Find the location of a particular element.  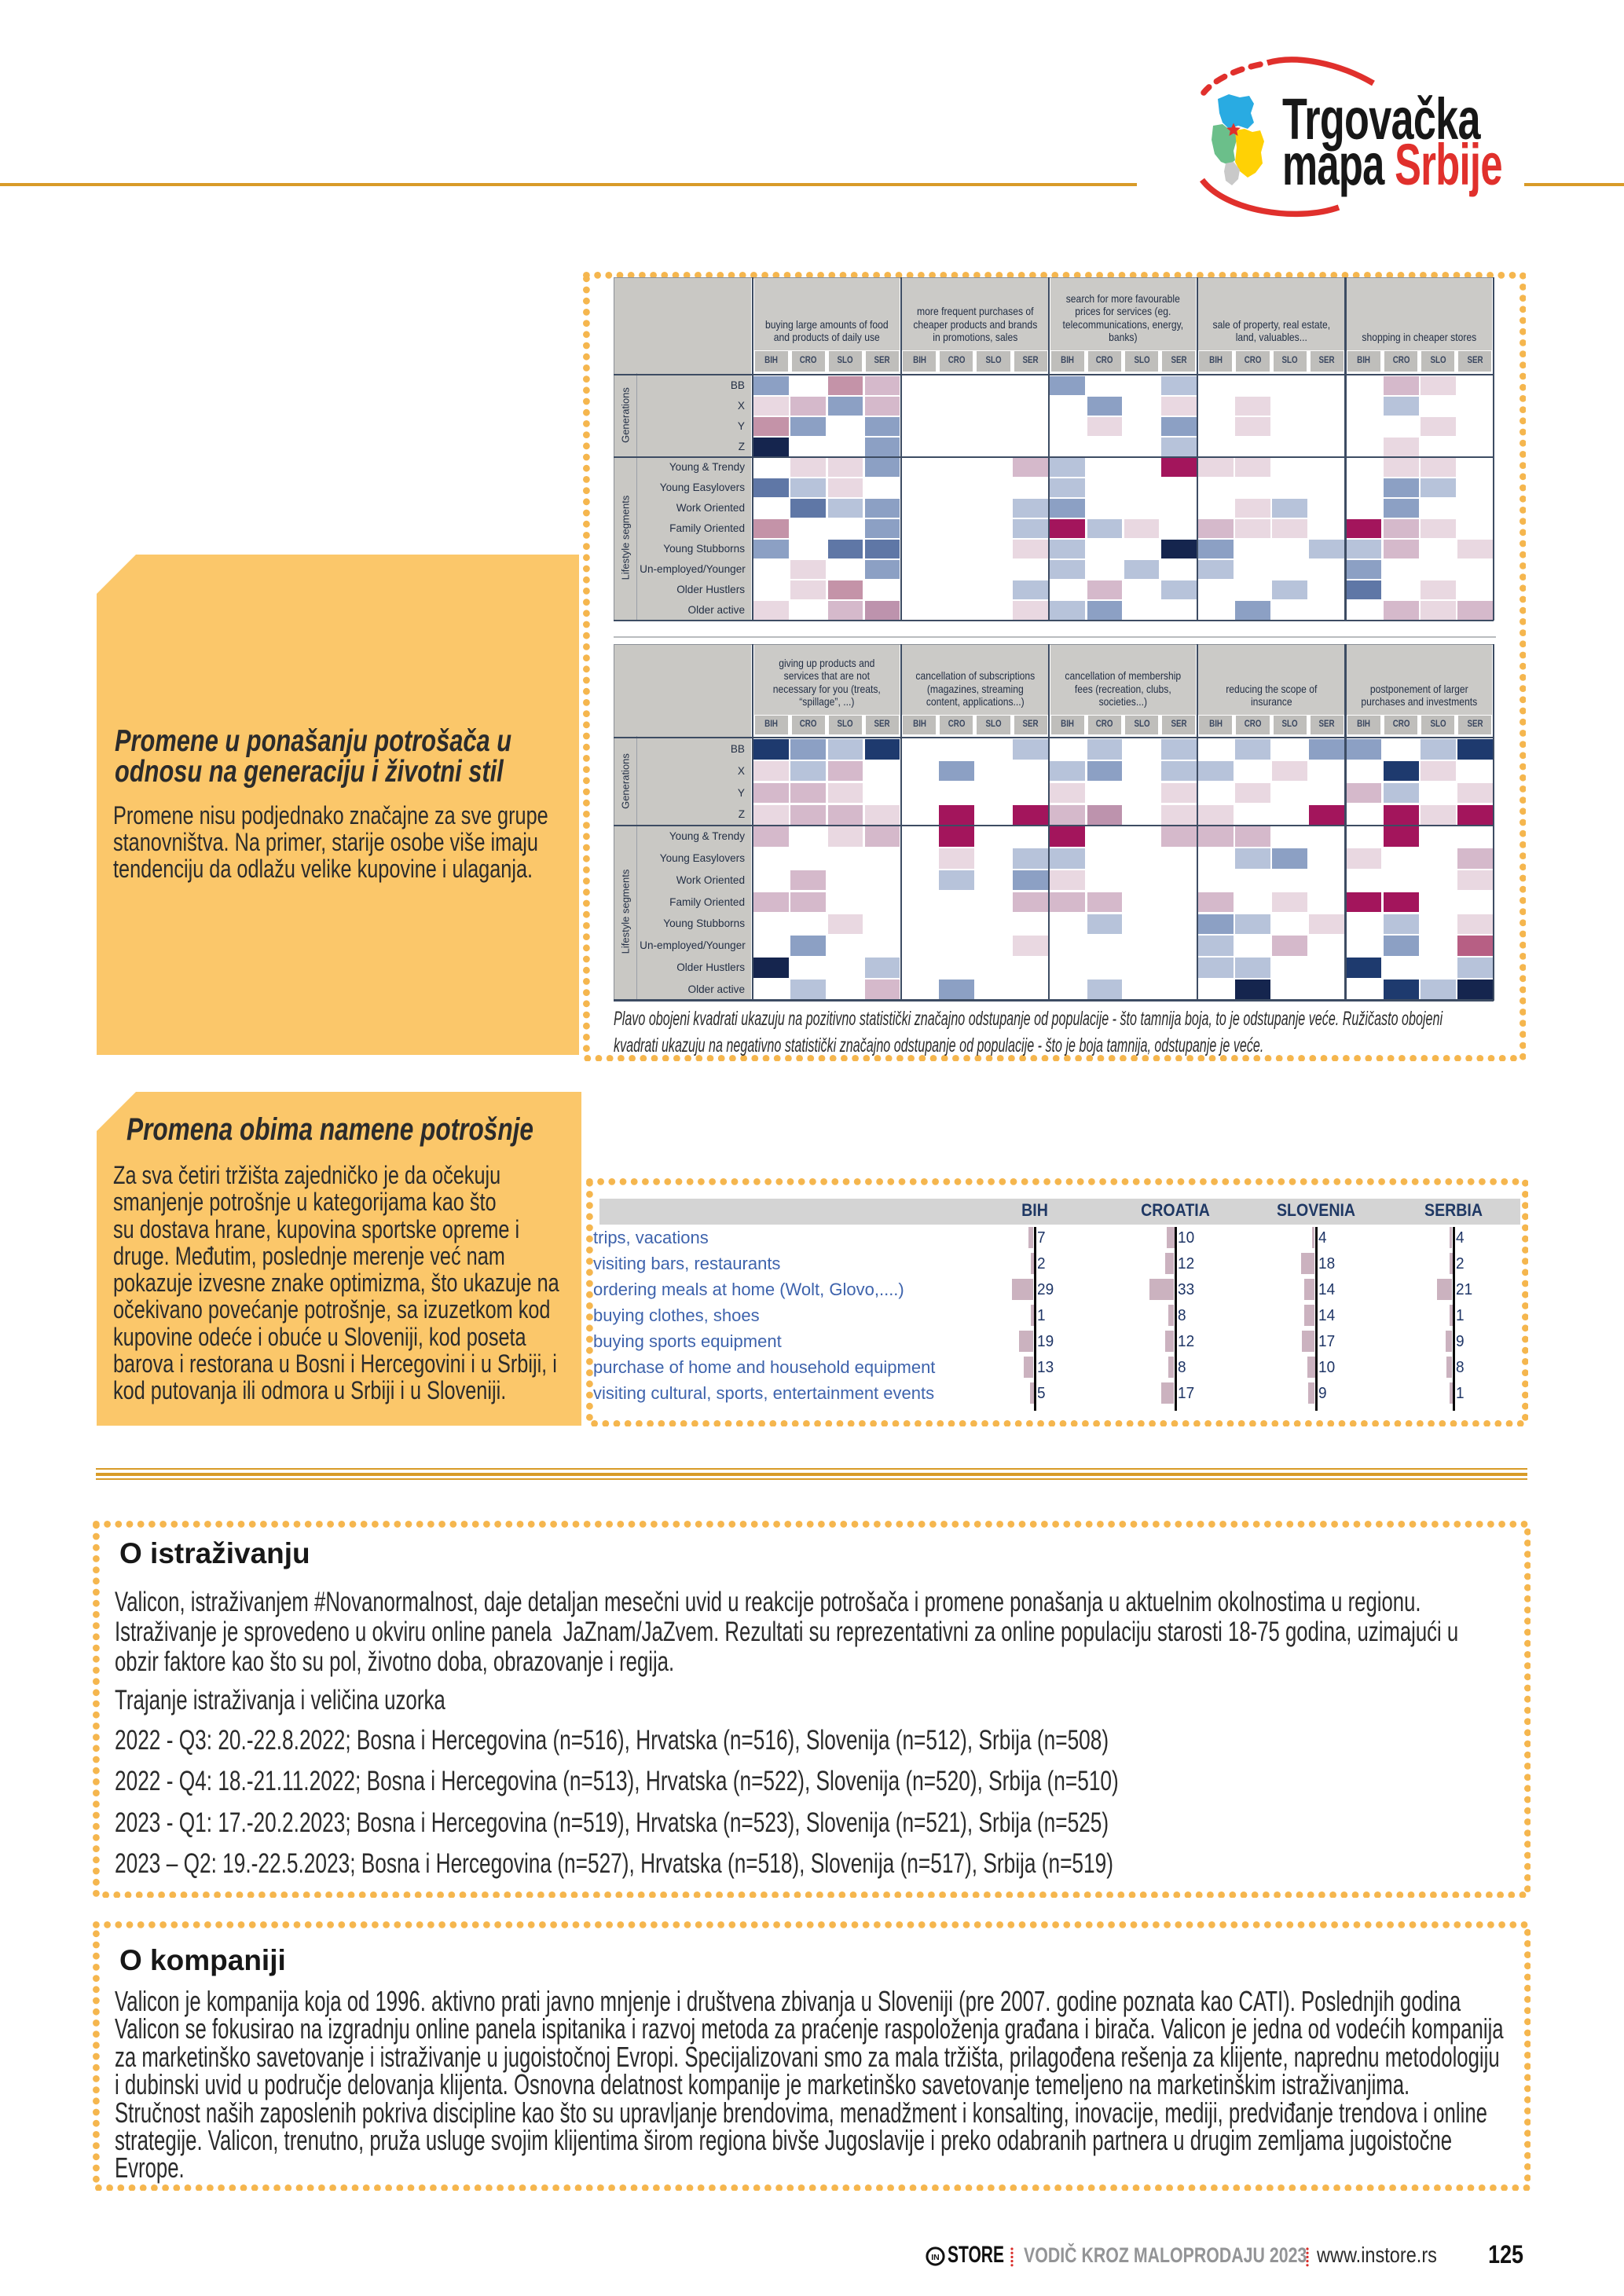

svg-text: IN is located at coordinates (935, 2257).